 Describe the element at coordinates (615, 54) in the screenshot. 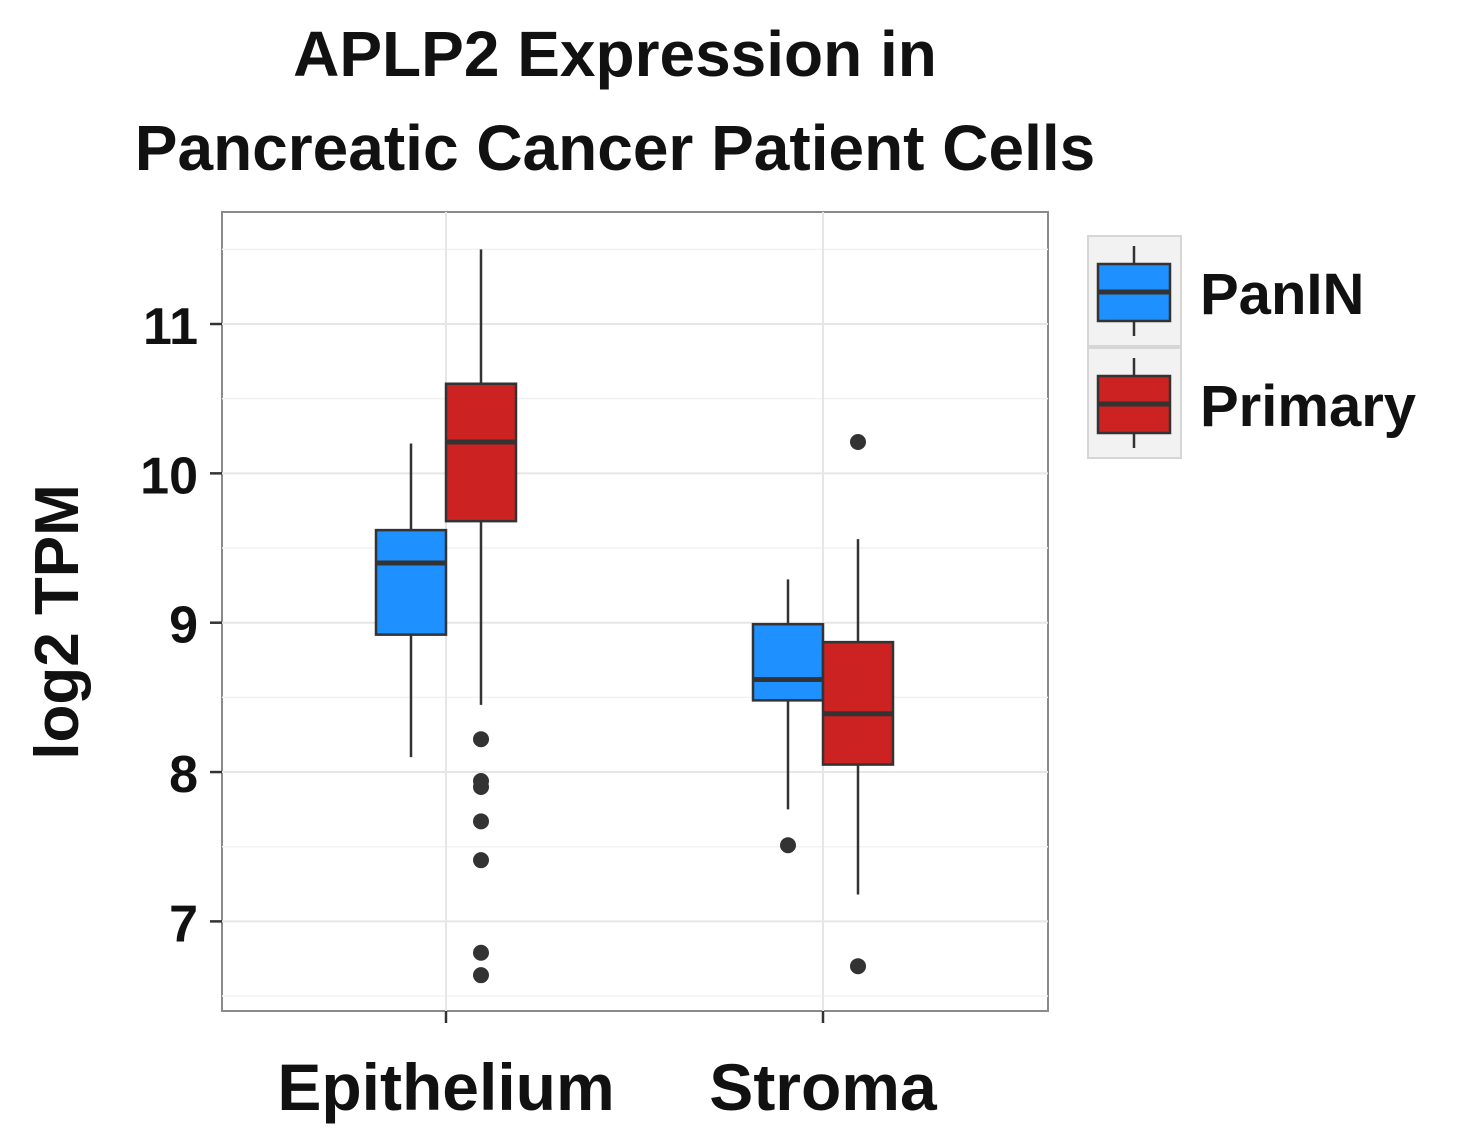

I see `chart-title-line-1: APLP2 Expression in` at that location.